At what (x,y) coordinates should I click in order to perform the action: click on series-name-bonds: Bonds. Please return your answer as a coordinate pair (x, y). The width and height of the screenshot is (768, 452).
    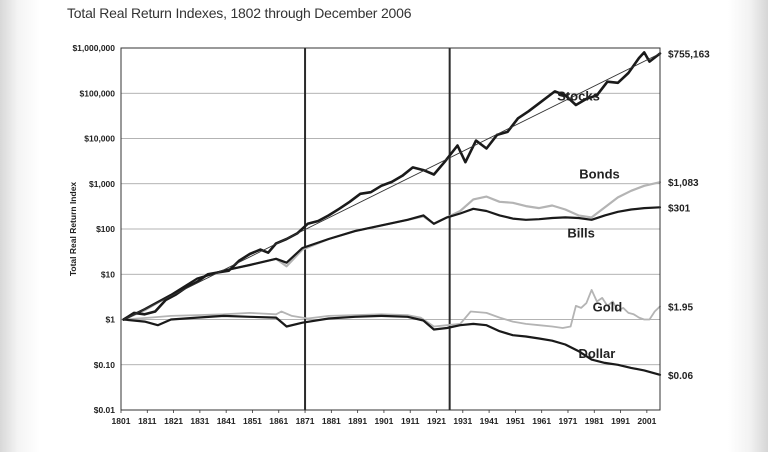
    Looking at the image, I should click on (599, 174).